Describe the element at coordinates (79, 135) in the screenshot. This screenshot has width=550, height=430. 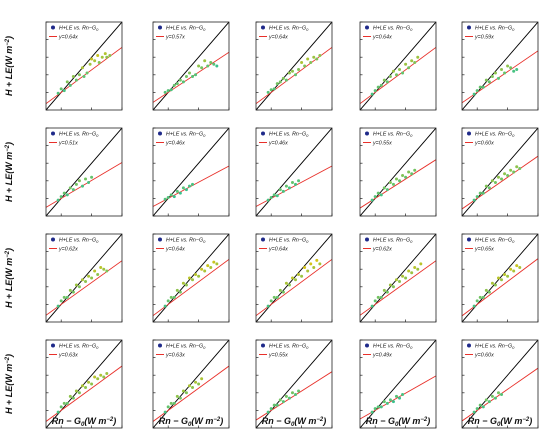
I see `legend-scatter-label: H+LE vs. Rn−G0` at that location.